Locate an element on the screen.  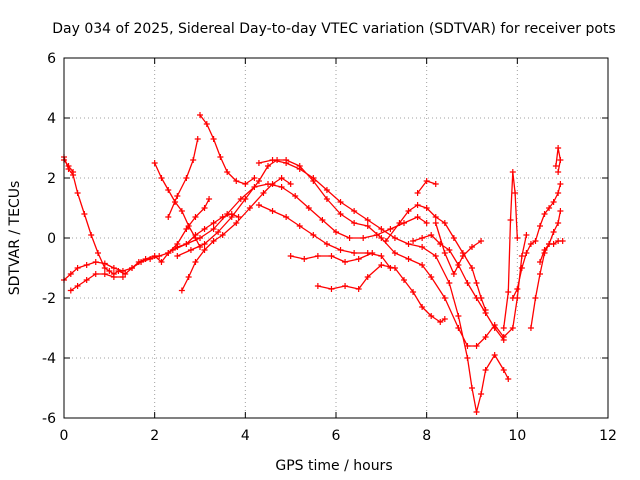
x-tick-label: 4 is located at coordinates (245, 436).